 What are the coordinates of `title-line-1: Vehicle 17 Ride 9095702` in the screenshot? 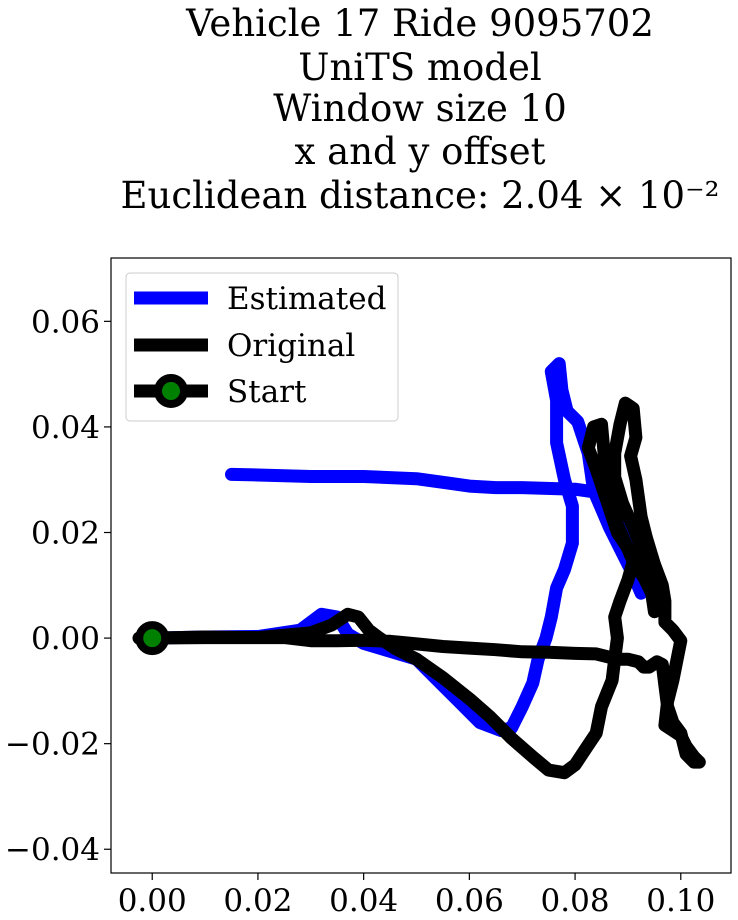 It's located at (419, 23).